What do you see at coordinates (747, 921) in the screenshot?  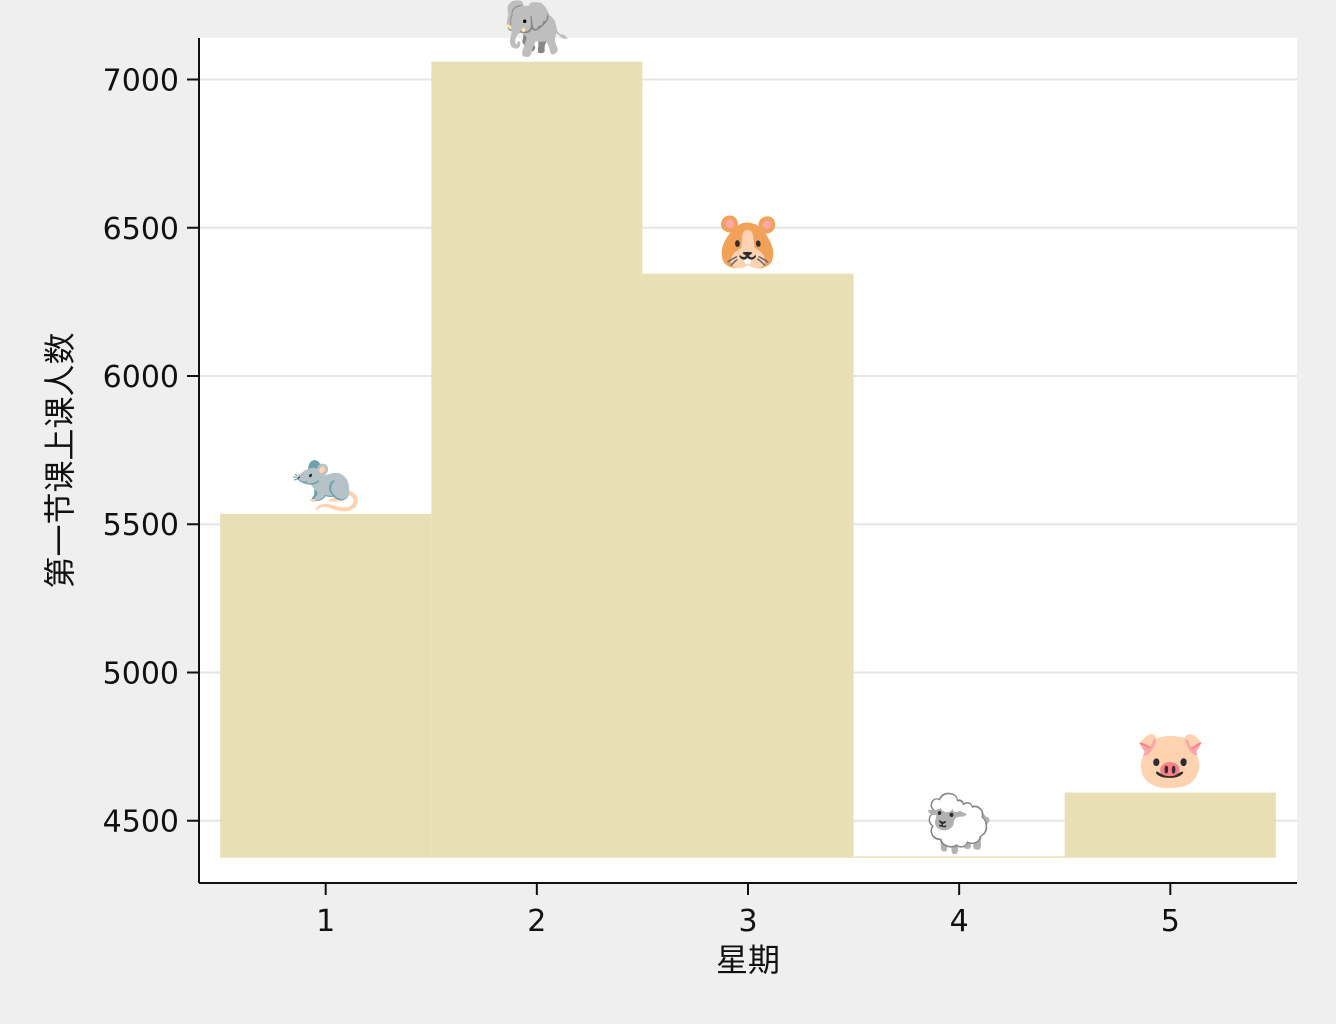 I see `x-tick-label: 3` at bounding box center [747, 921].